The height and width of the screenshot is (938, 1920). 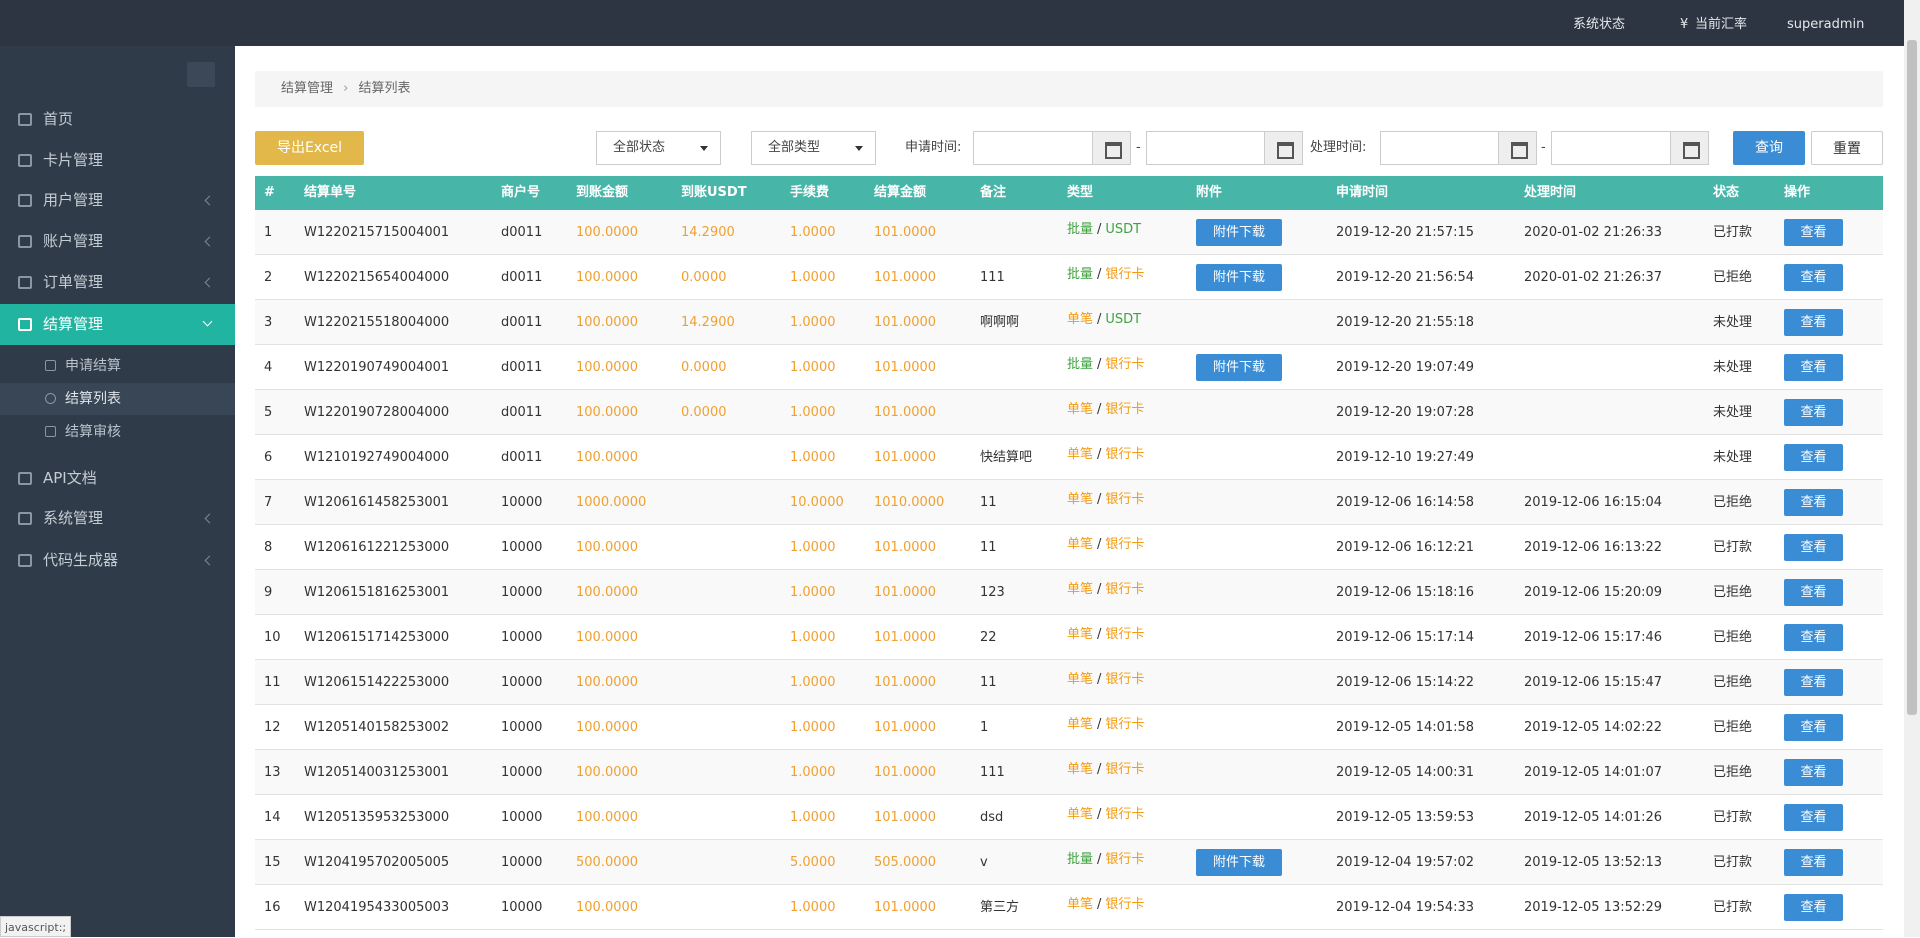 What do you see at coordinates (117, 241) in the screenshot?
I see `menu-item: 账户管理` at bounding box center [117, 241].